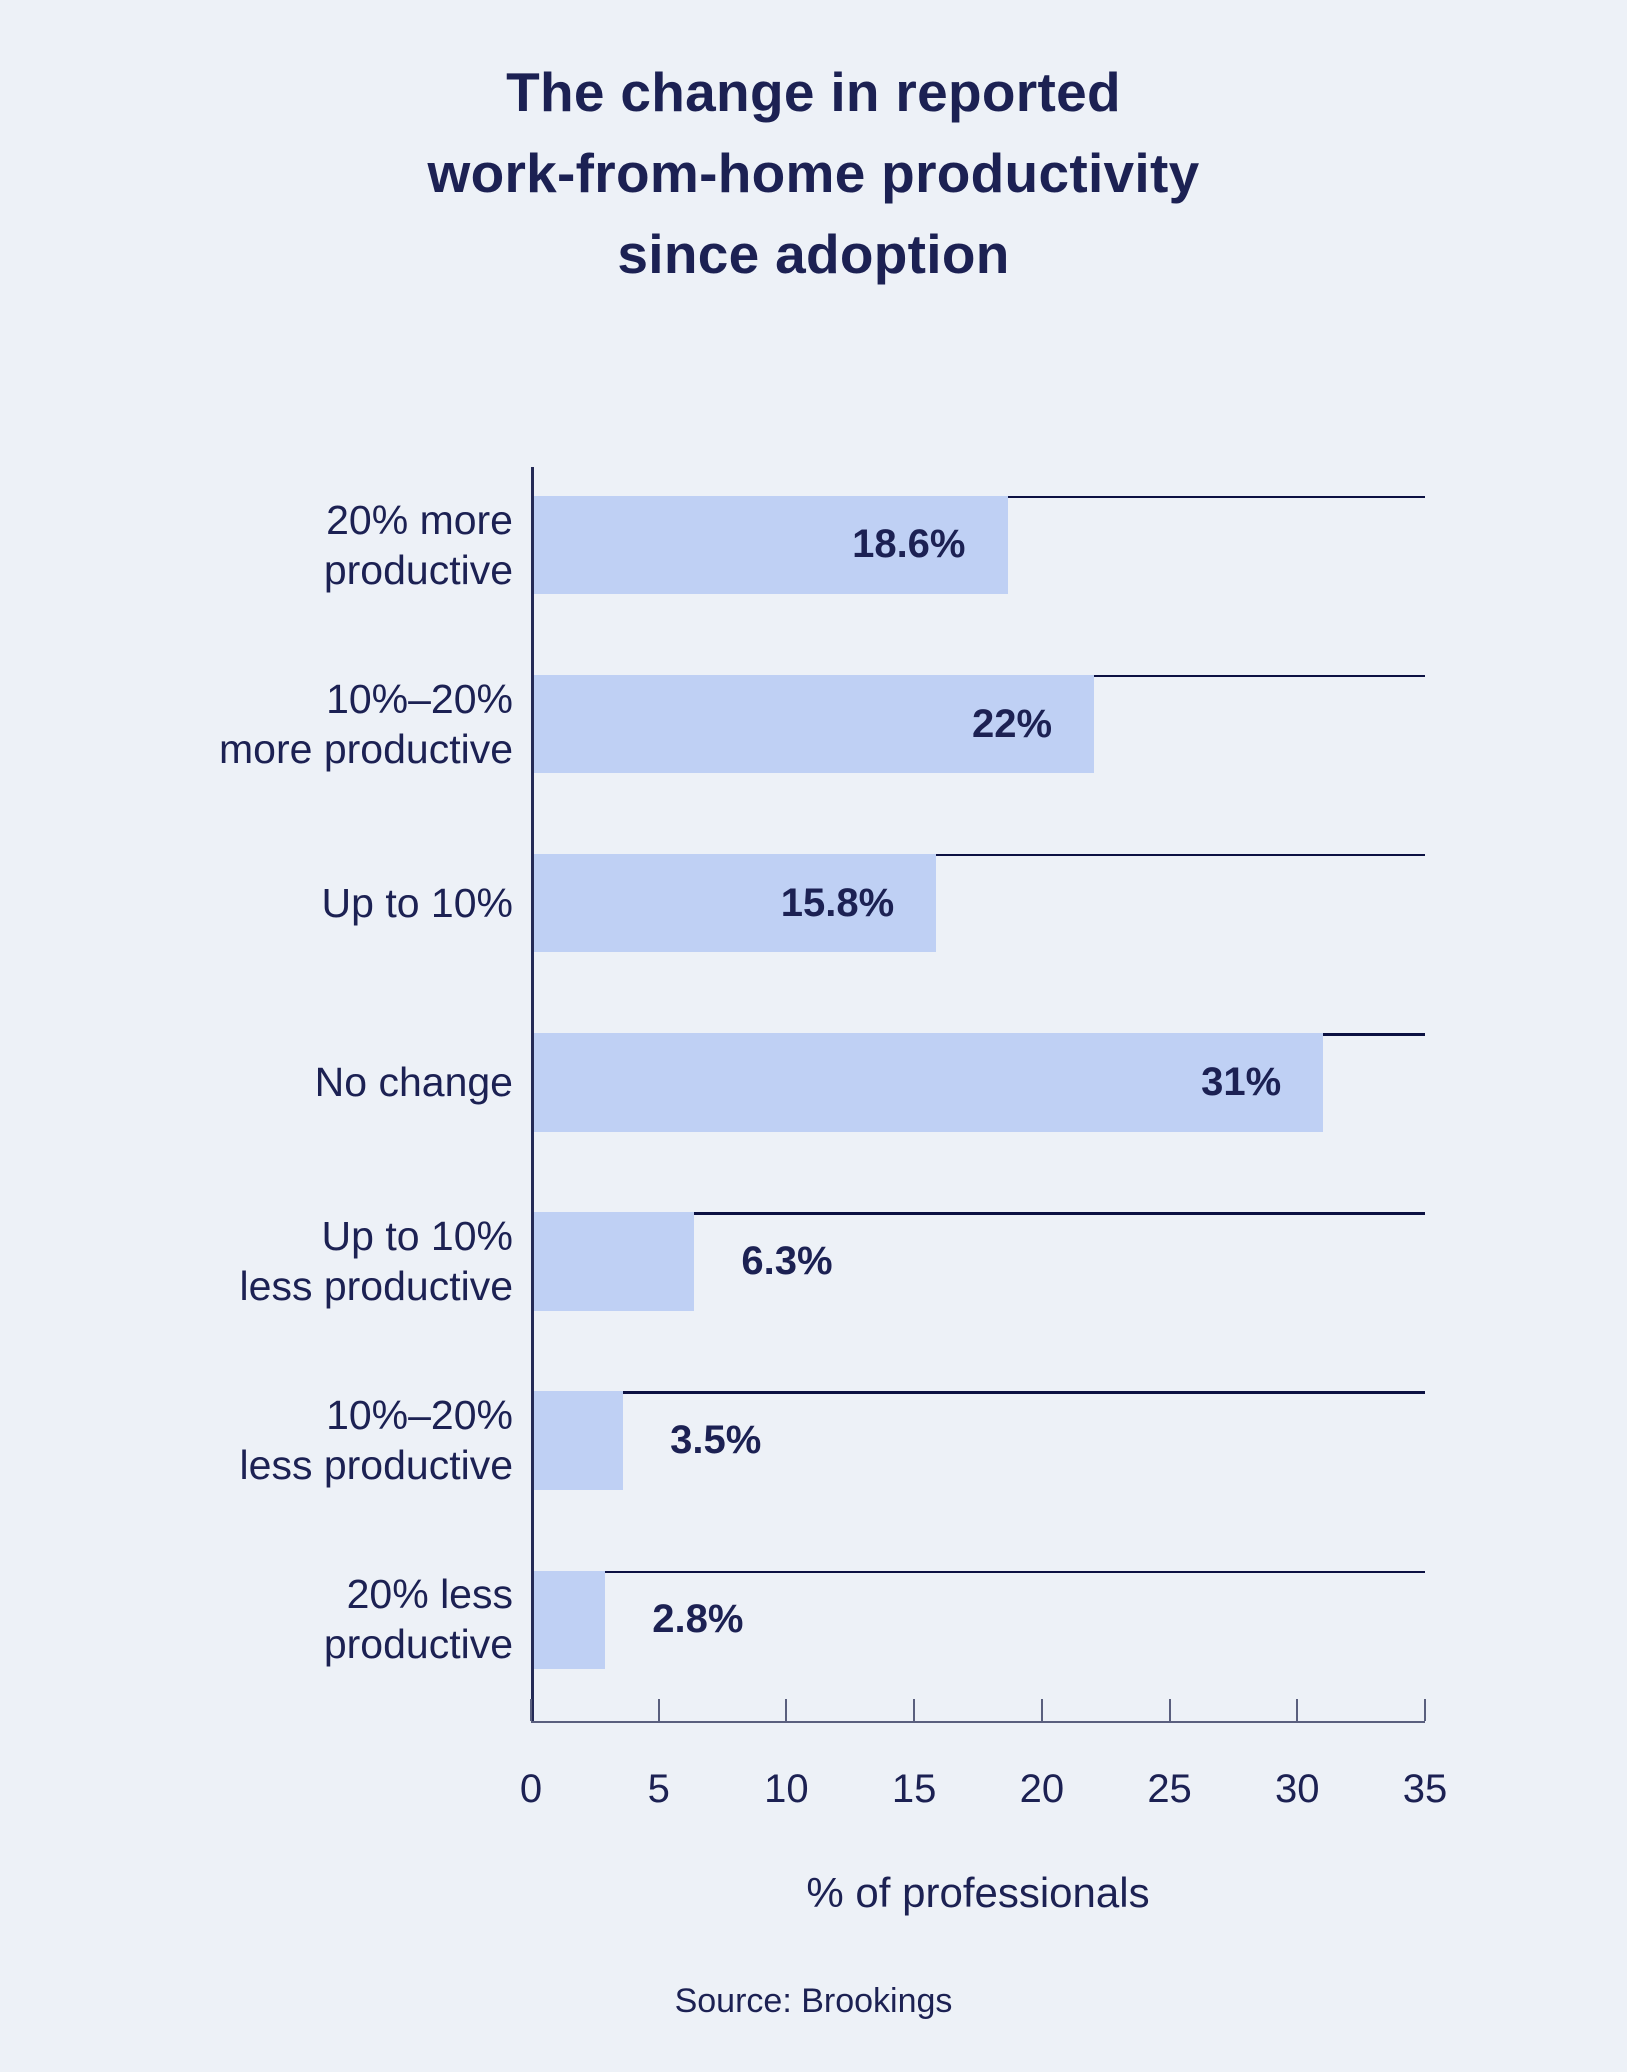 The image size is (1627, 2072). What do you see at coordinates (429, 1594) in the screenshot?
I see `category-label-line: 20% less` at bounding box center [429, 1594].